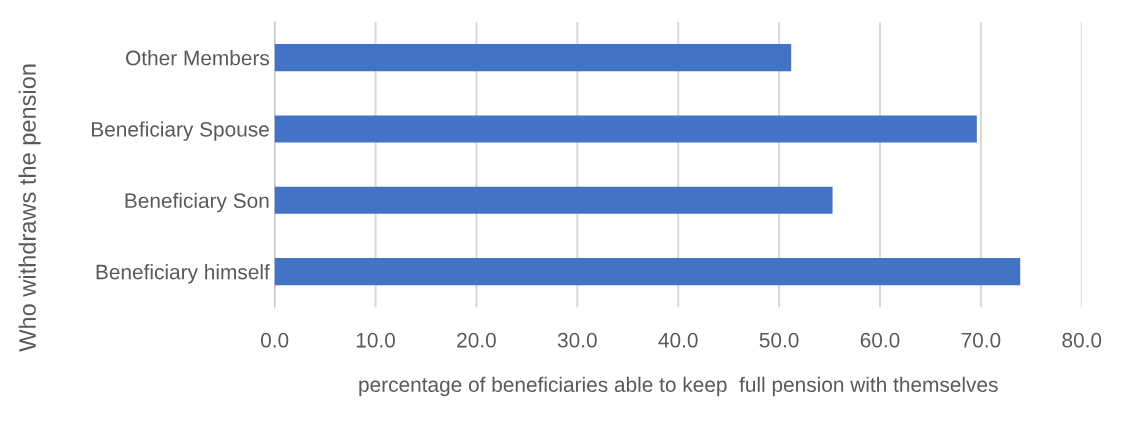  What do you see at coordinates (577, 340) in the screenshot?
I see `x-tick-label: 30.0` at bounding box center [577, 340].